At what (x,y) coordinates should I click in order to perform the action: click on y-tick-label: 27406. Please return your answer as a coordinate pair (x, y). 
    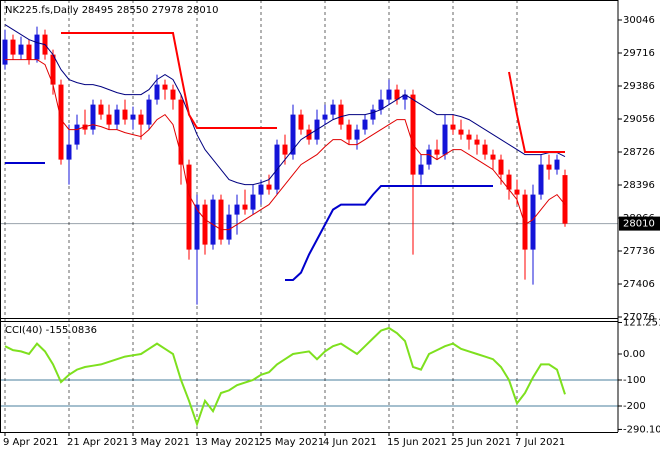
    Looking at the image, I should click on (639, 284).